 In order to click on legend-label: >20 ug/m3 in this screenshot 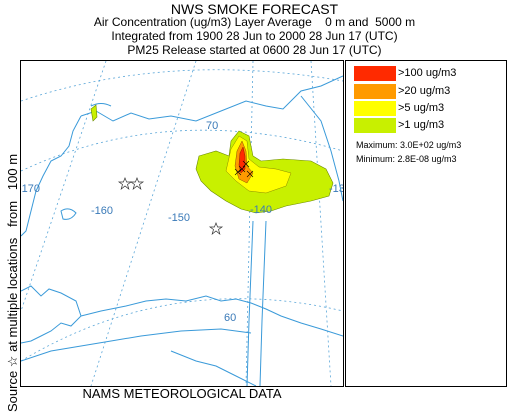, I will do `click(424, 91)`.